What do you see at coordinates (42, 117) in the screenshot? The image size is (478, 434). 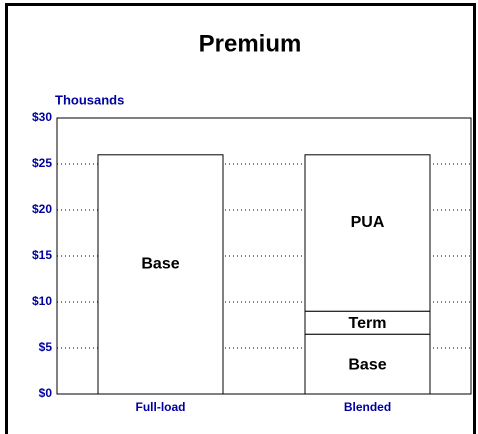 I see `y-tick-label: $30` at bounding box center [42, 117].